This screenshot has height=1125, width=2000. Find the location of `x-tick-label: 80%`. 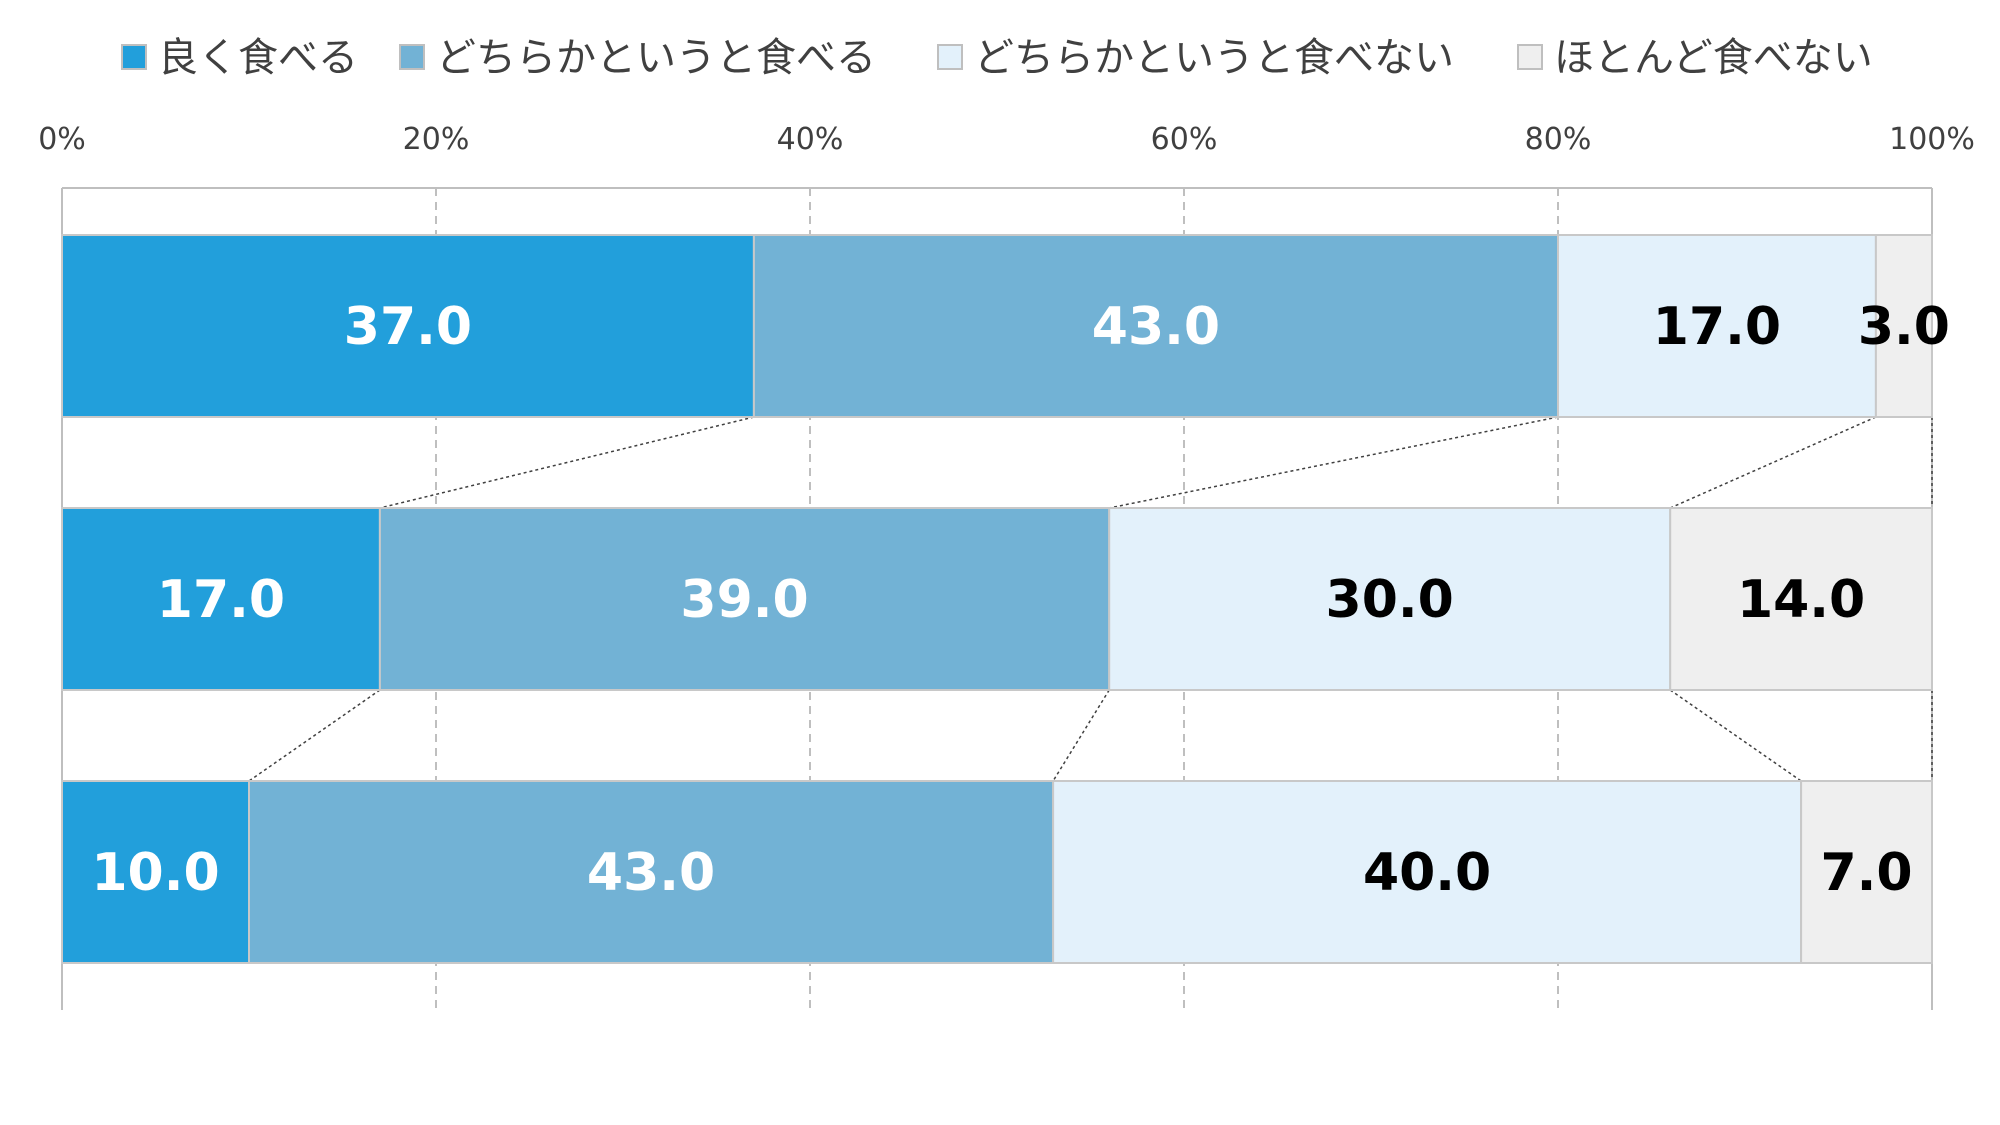

x-tick-label: 80% is located at coordinates (1558, 139).